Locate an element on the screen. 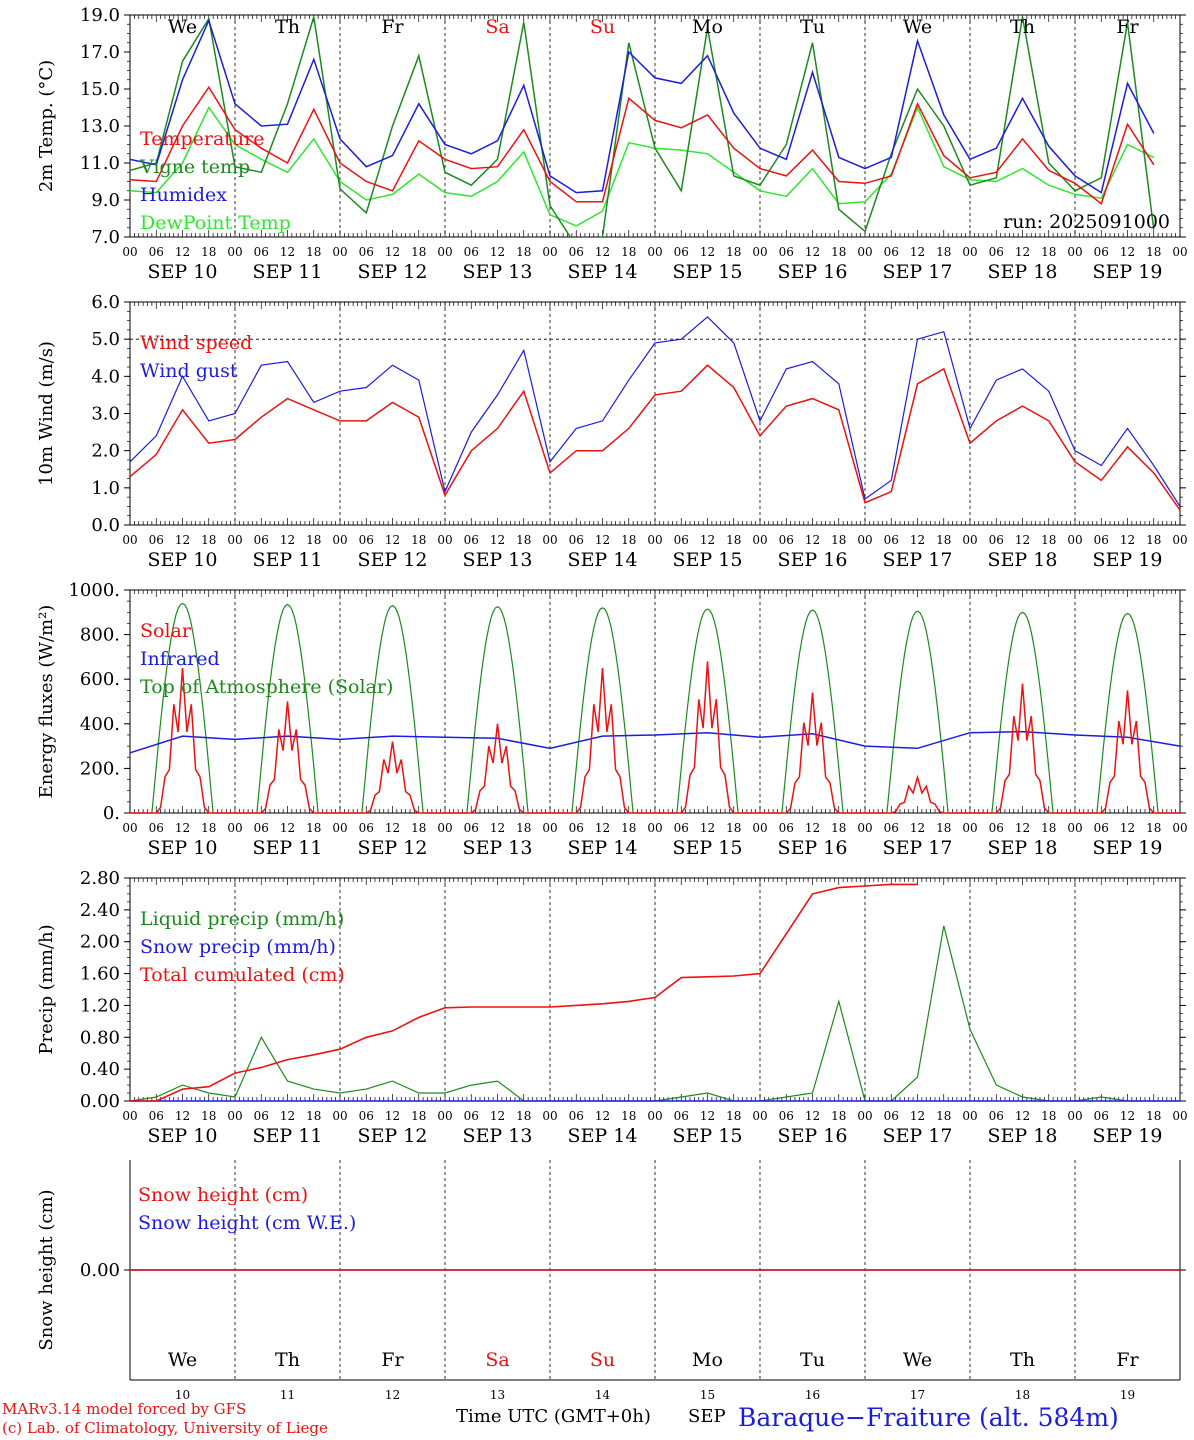  y-tick-label: 2.40 is located at coordinates (100, 910).